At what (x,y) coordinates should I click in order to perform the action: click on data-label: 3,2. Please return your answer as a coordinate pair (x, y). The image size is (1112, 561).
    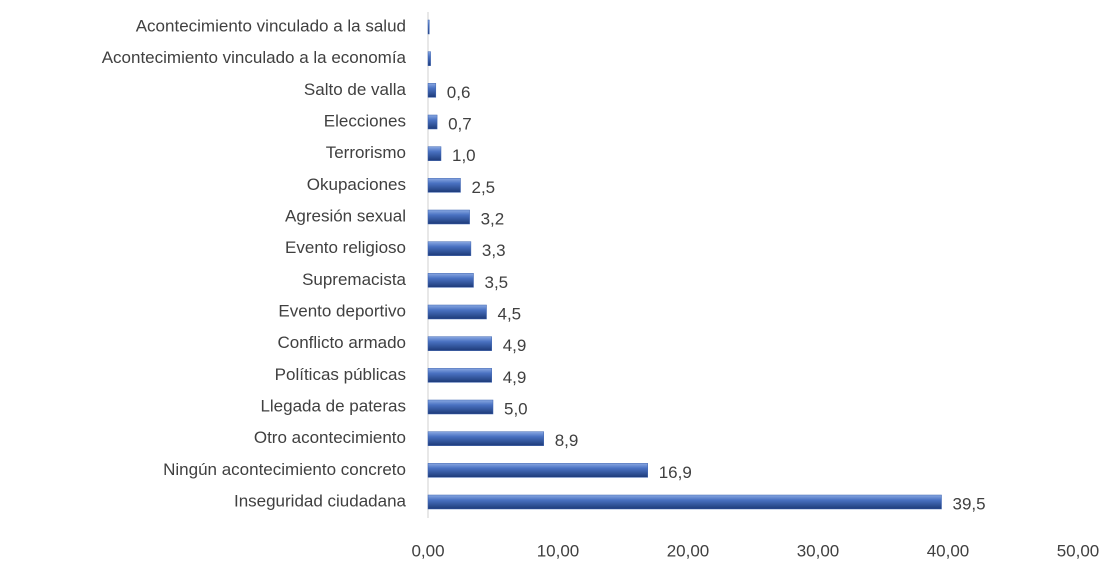
    Looking at the image, I should click on (493, 218).